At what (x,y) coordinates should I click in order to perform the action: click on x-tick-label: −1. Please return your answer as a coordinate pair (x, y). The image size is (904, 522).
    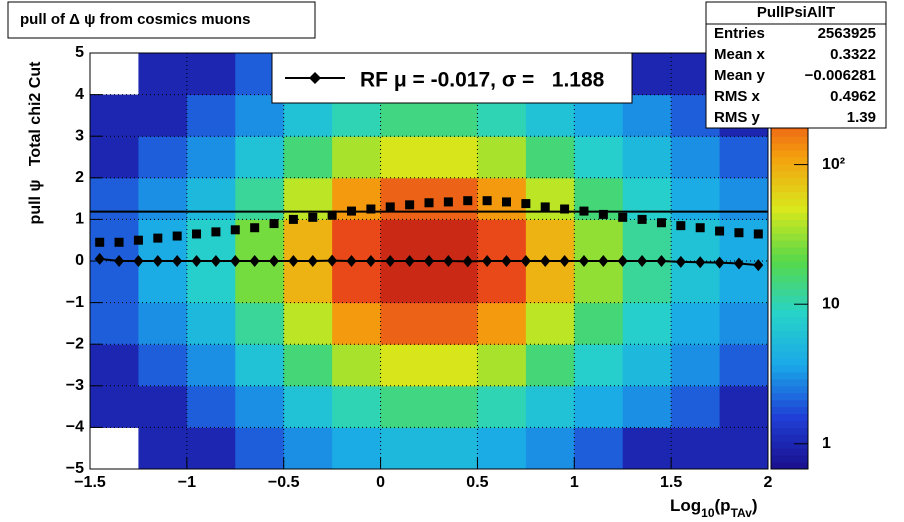
    Looking at the image, I should click on (187, 482).